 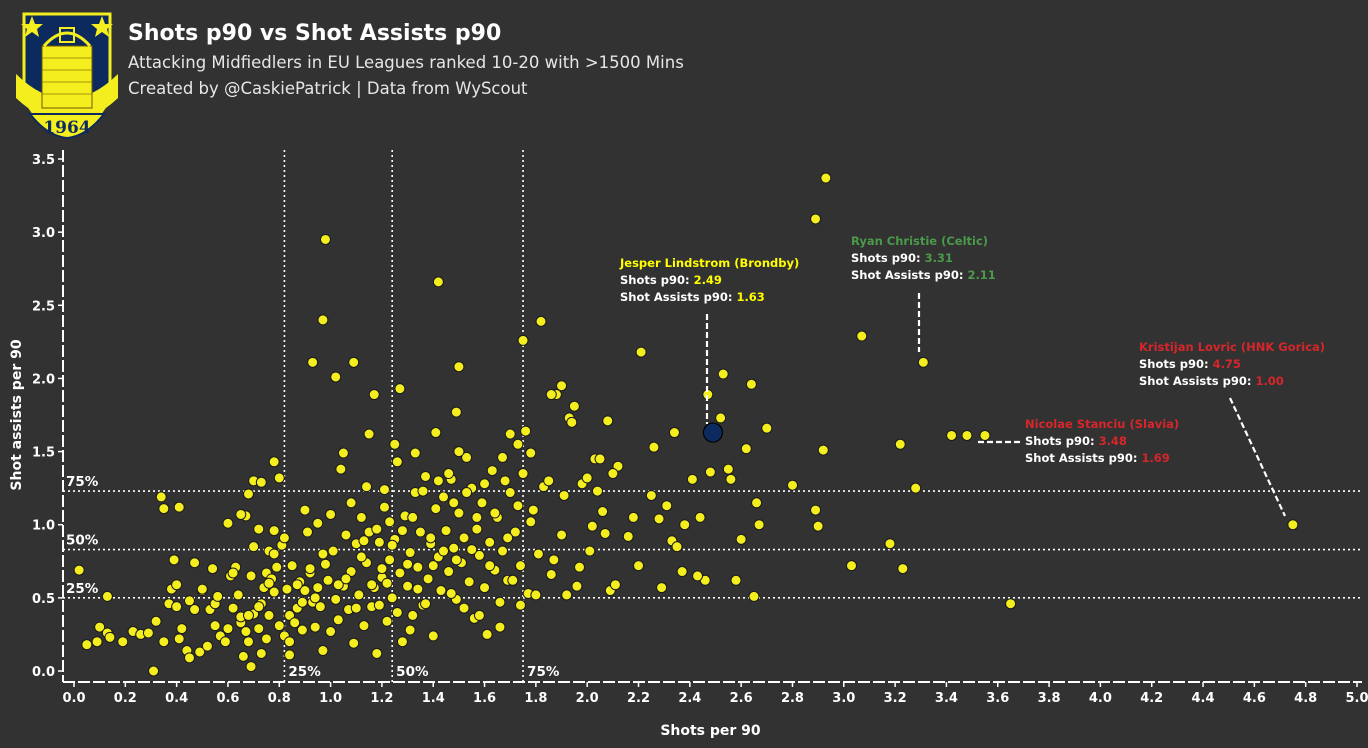 What do you see at coordinates (741, 698) in the screenshot?
I see `x-tick-label: 2.6` at bounding box center [741, 698].